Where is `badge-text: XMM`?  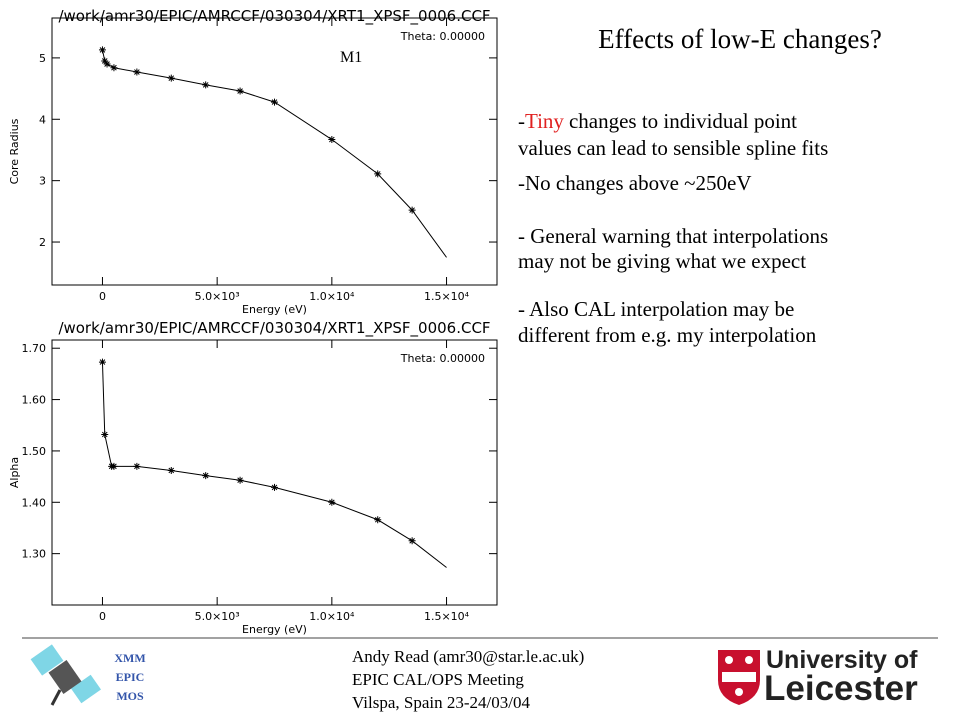
badge-text: XMM is located at coordinates (129, 658).